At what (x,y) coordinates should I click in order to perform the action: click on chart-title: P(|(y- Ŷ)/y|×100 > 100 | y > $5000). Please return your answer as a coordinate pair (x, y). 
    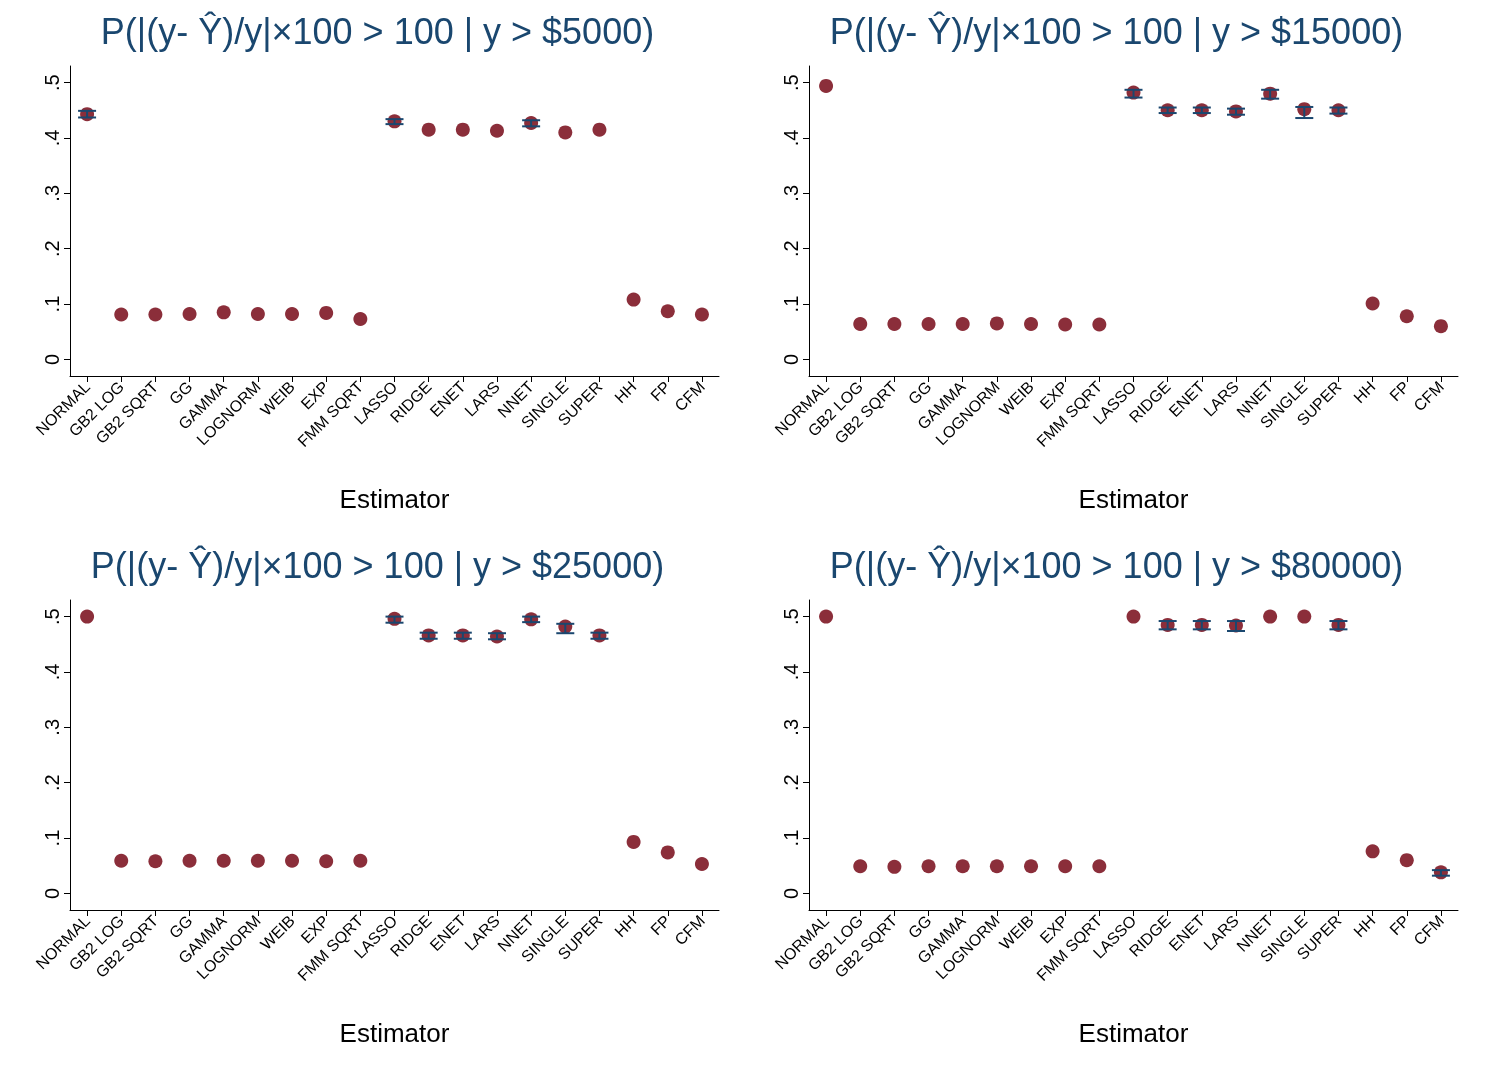
    Looking at the image, I should click on (377, 31).